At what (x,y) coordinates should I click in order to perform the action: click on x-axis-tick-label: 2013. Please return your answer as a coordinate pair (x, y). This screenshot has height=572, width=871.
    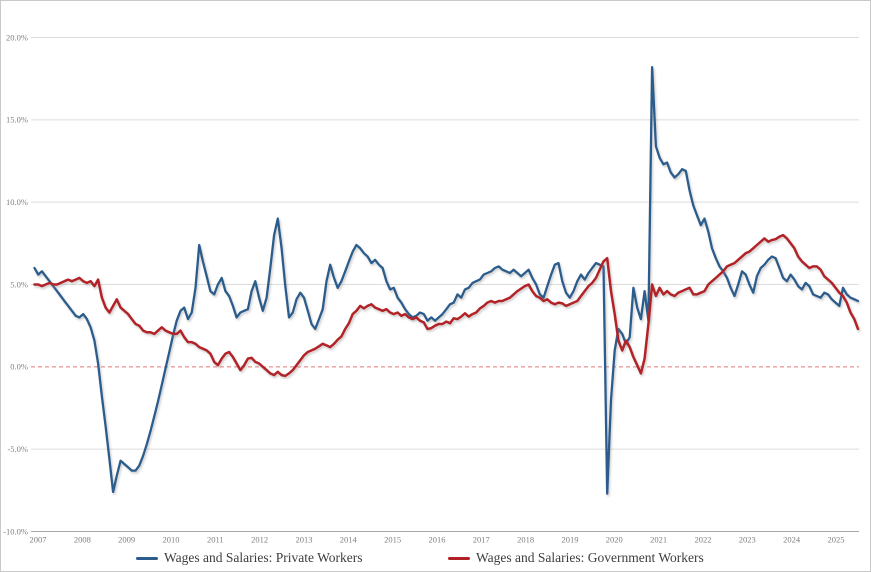
    Looking at the image, I should click on (303, 540).